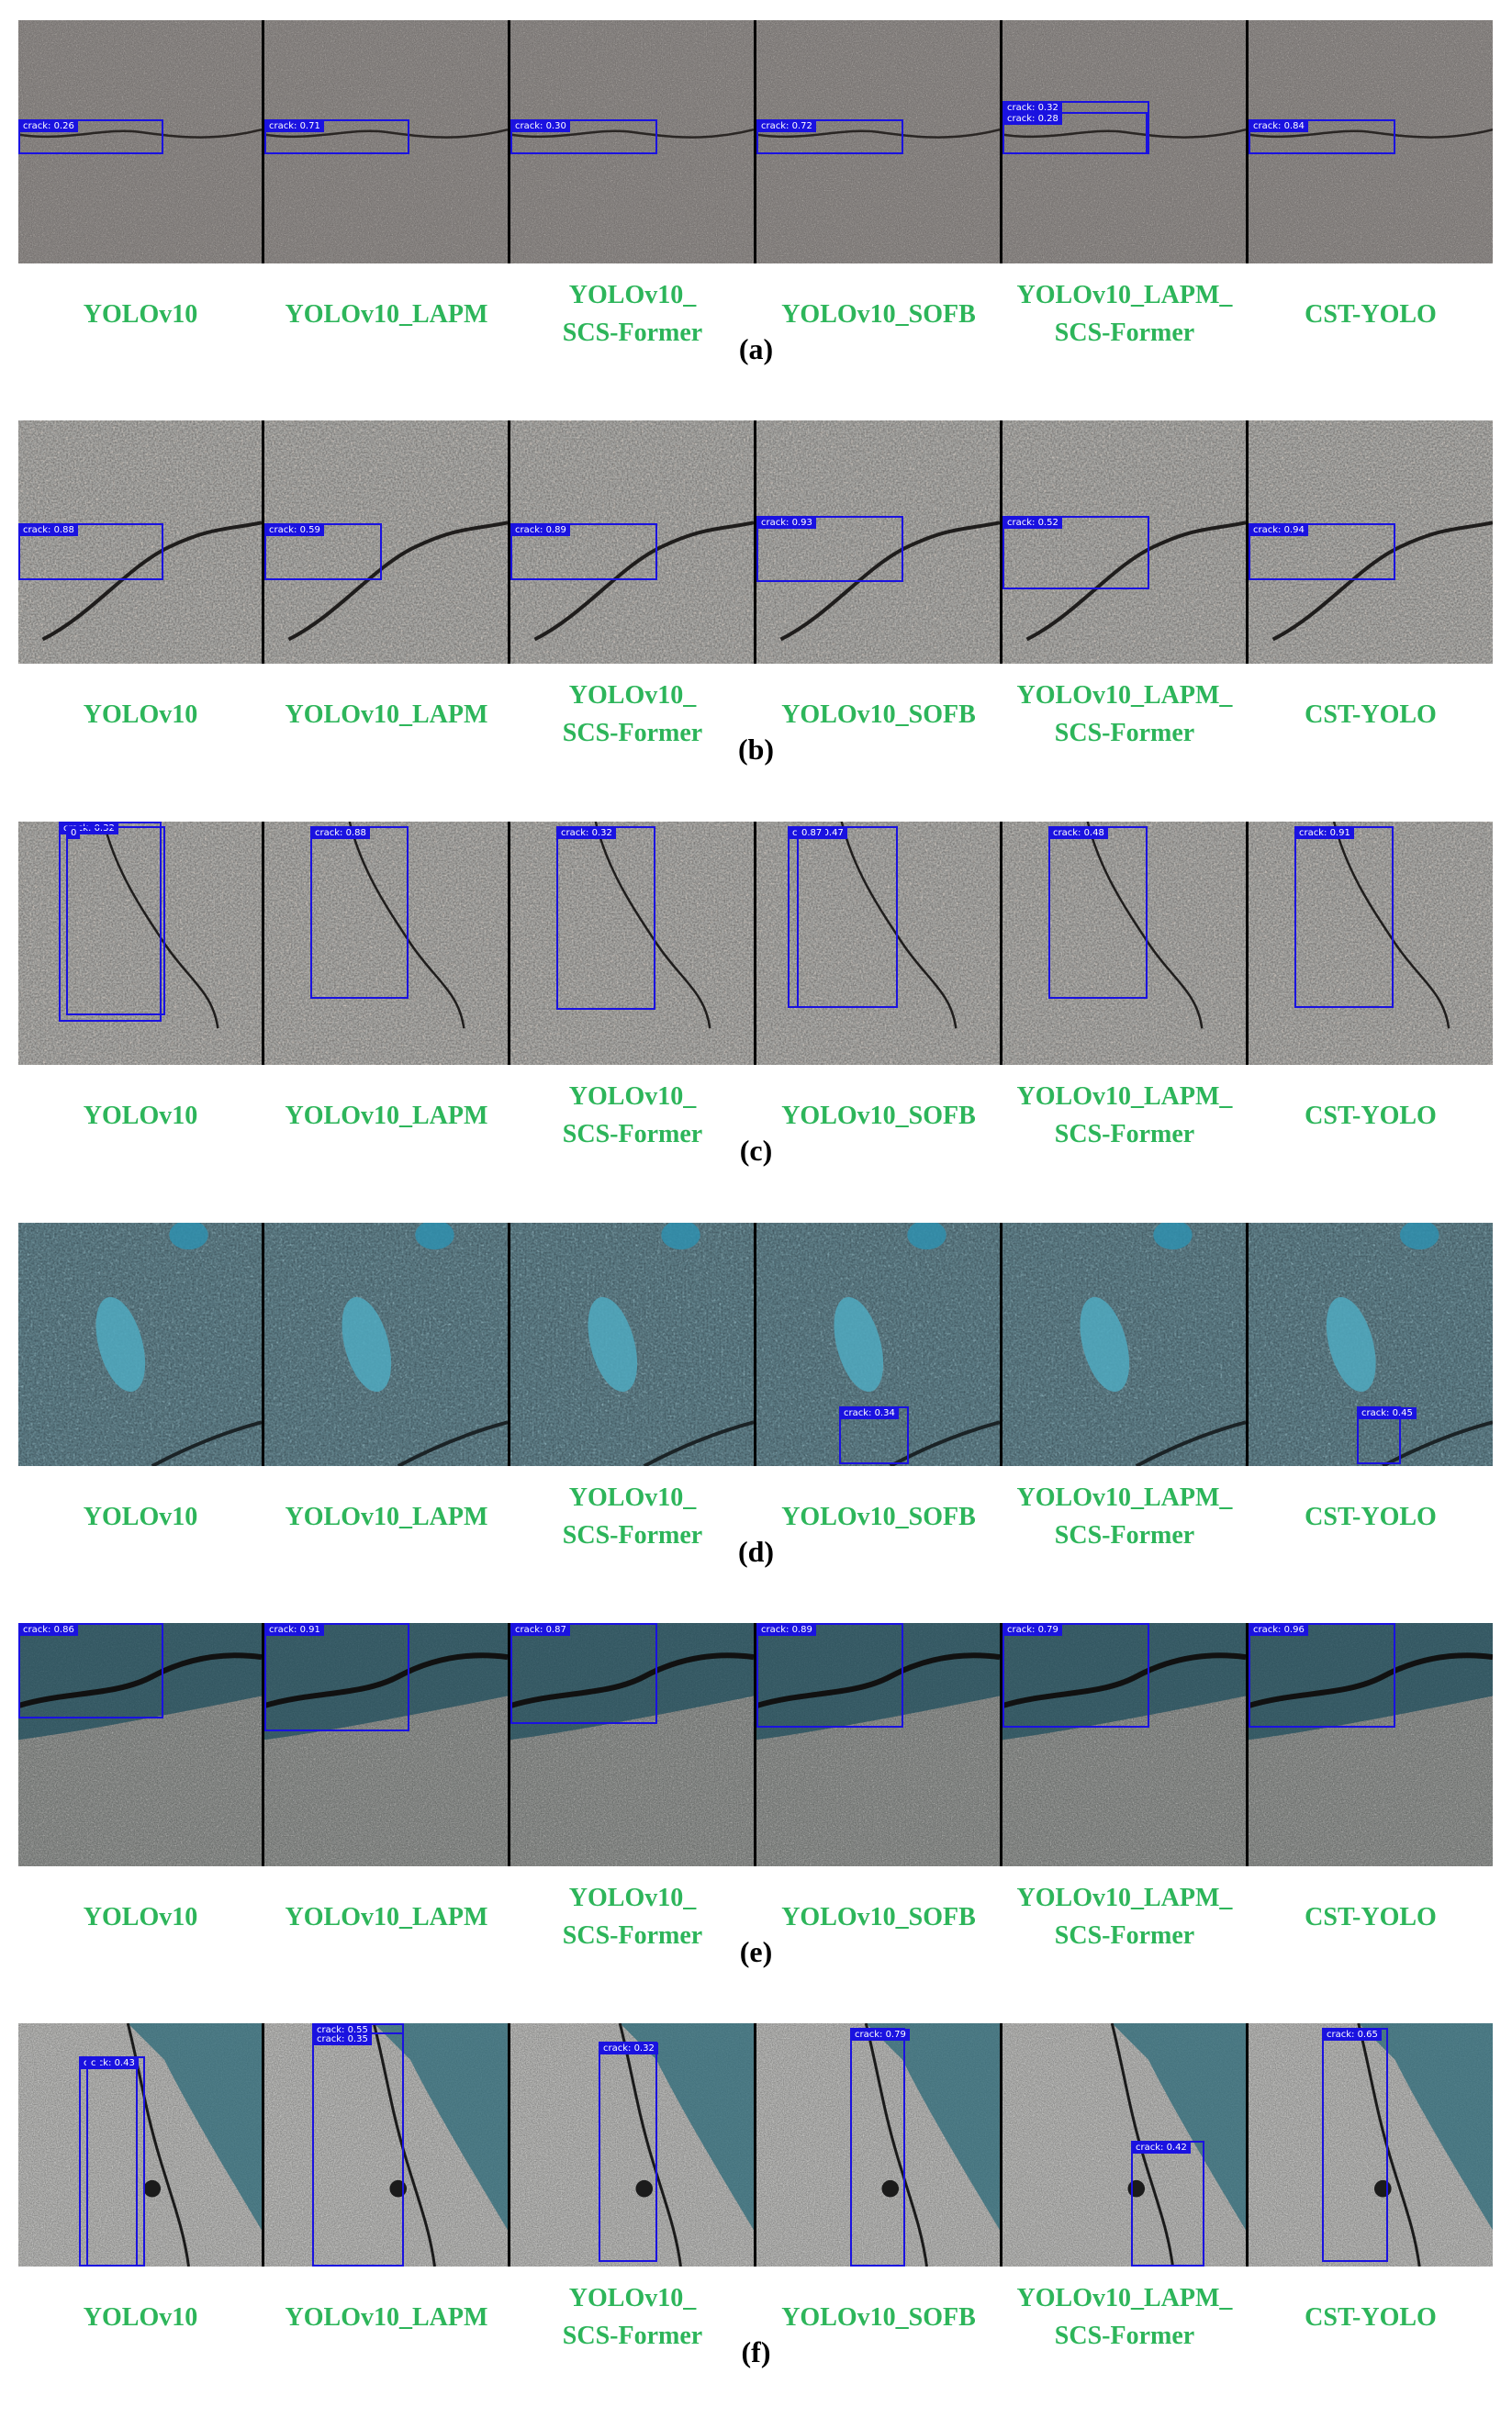 This screenshot has height=2418, width=1512. Describe the element at coordinates (1125, 314) in the screenshot. I see `model-label: YOLOv10_LAPM_ SCS-Former` at that location.